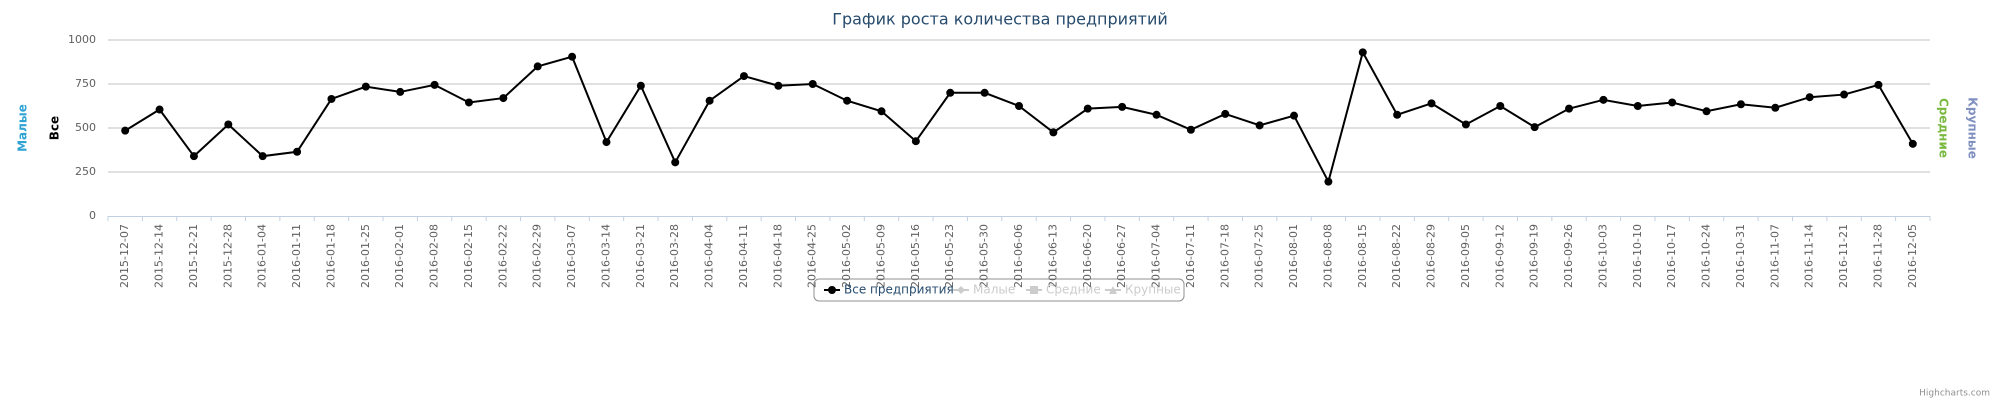 This screenshot has width=2000, height=400. What do you see at coordinates (193, 256) in the screenshot?
I see `x-tick-label: 2015-12-21` at bounding box center [193, 256].